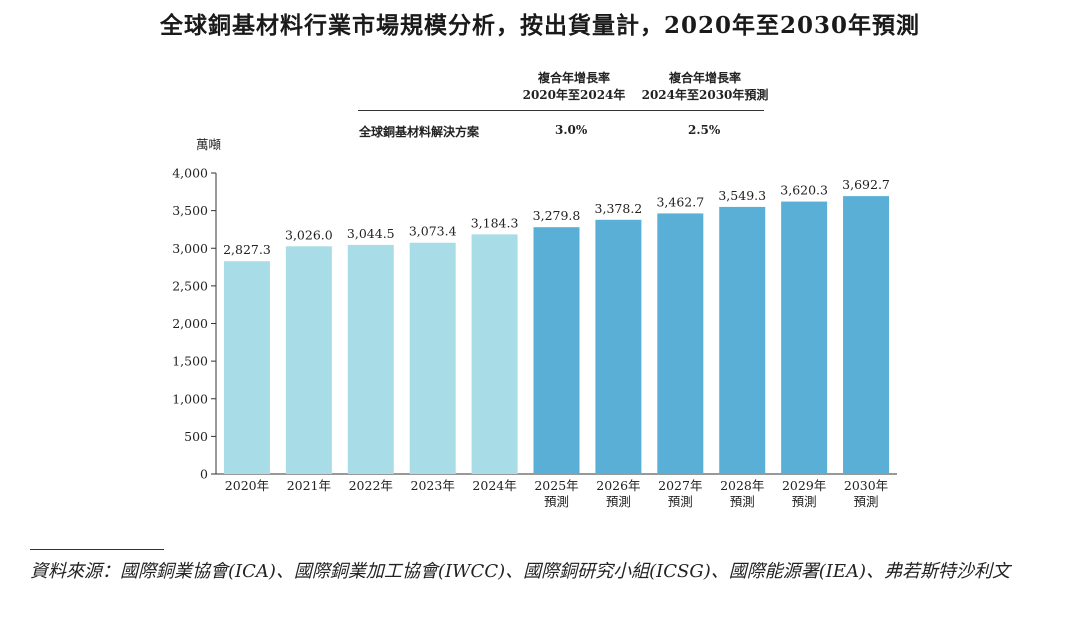 This screenshot has width=1080, height=625. I want to click on cagr-value-2020-2024: 3.0%, so click(571, 130).